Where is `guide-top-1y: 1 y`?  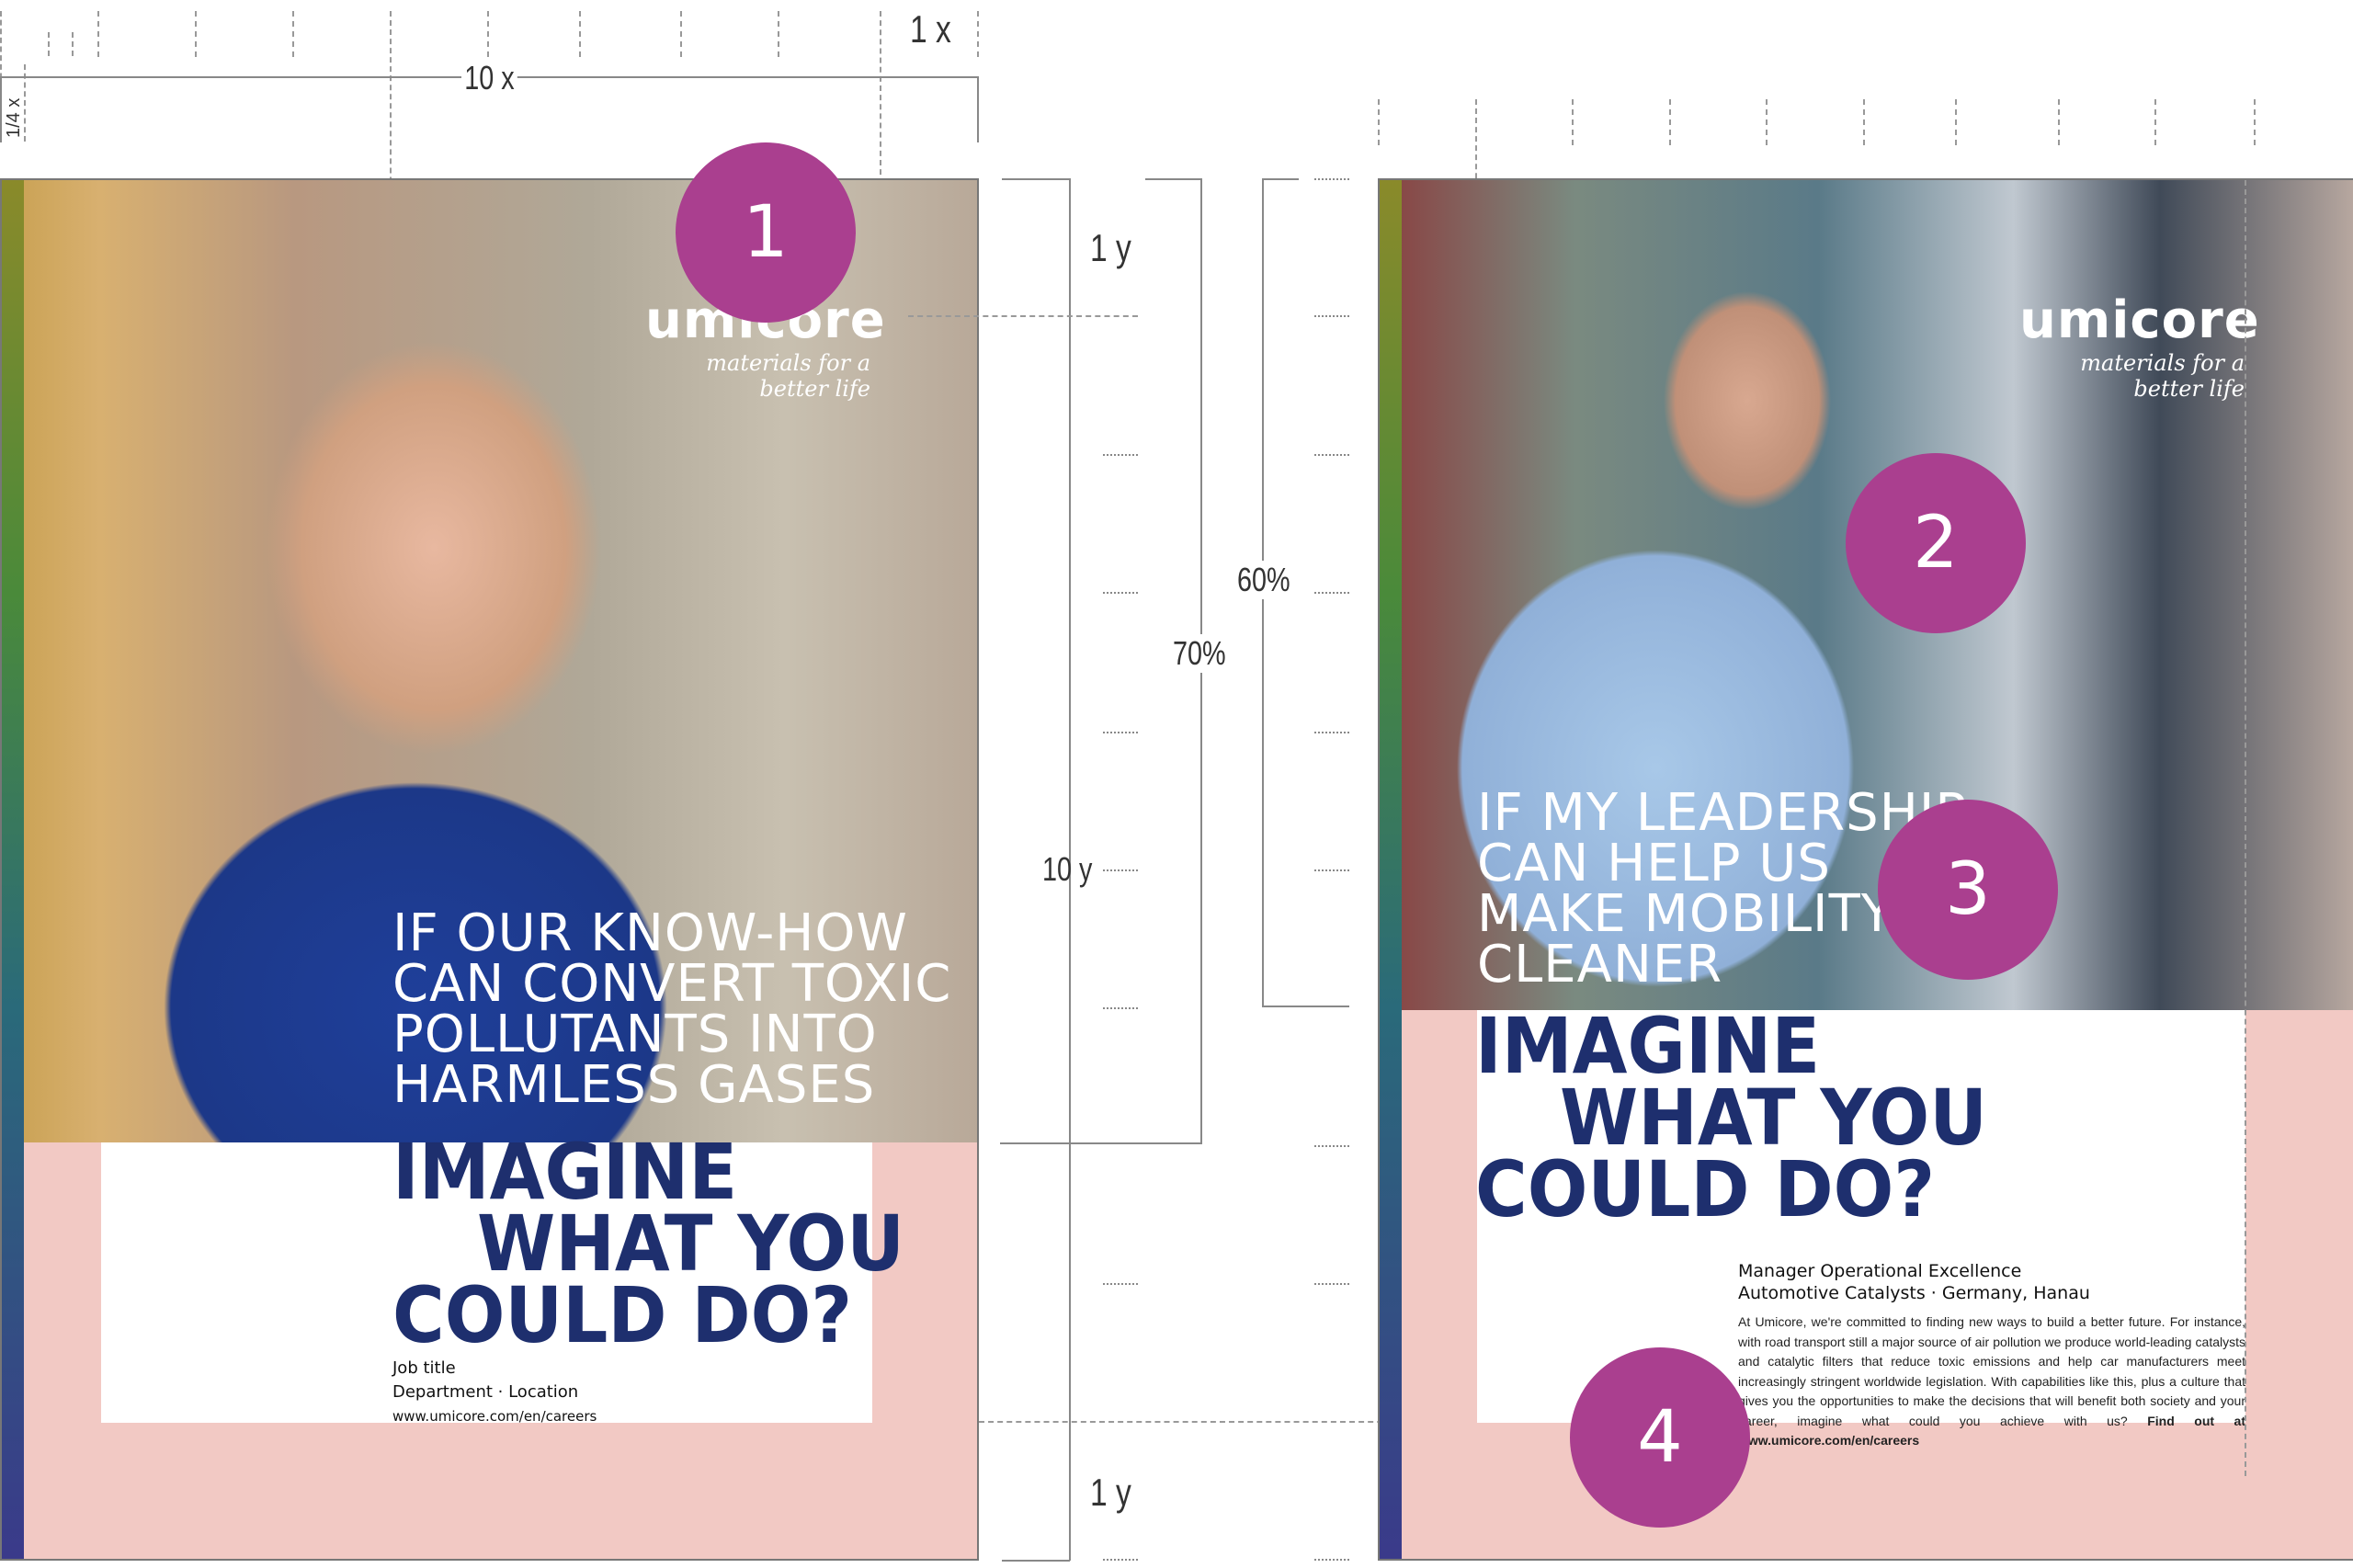 guide-top-1y: 1 y is located at coordinates (1110, 248).